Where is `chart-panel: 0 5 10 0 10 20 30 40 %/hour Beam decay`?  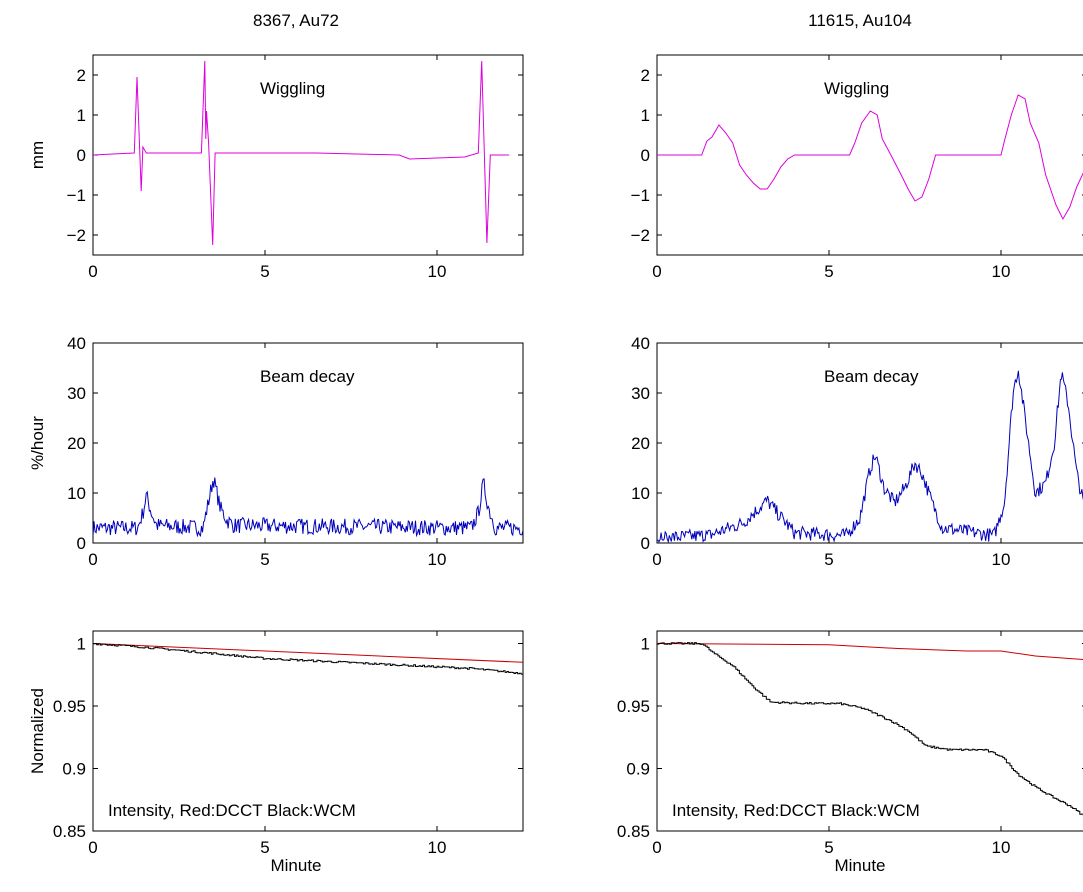
chart-panel: 0 5 10 0 10 20 30 40 %/hour Beam decay is located at coordinates (276, 451).